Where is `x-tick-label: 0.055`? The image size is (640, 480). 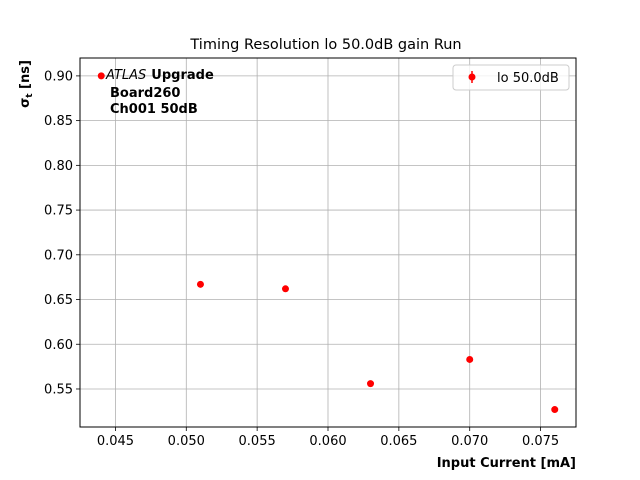 x-tick-label: 0.055 is located at coordinates (257, 441).